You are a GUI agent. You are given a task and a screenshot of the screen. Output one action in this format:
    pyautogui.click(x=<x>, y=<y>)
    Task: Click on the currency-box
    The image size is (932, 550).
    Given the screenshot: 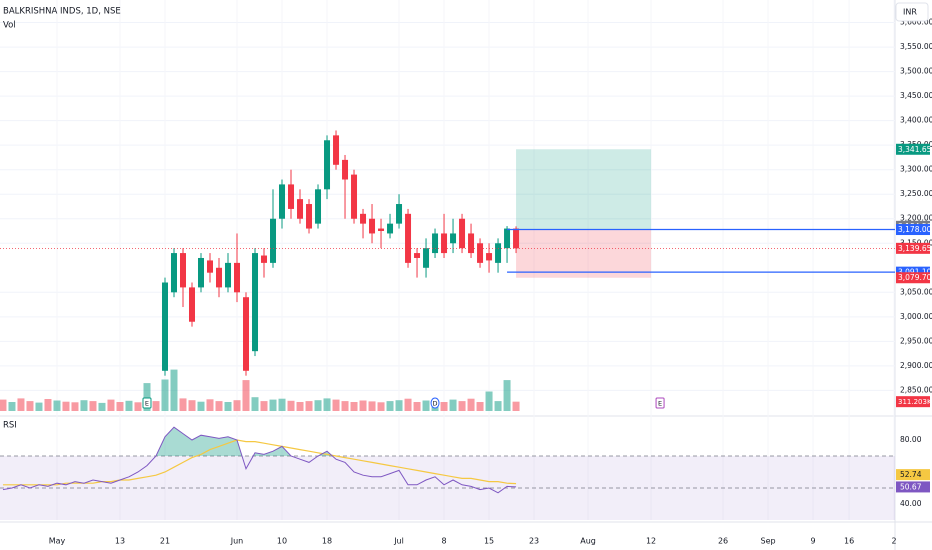 What is the action you would take?
    pyautogui.click(x=912, y=12)
    